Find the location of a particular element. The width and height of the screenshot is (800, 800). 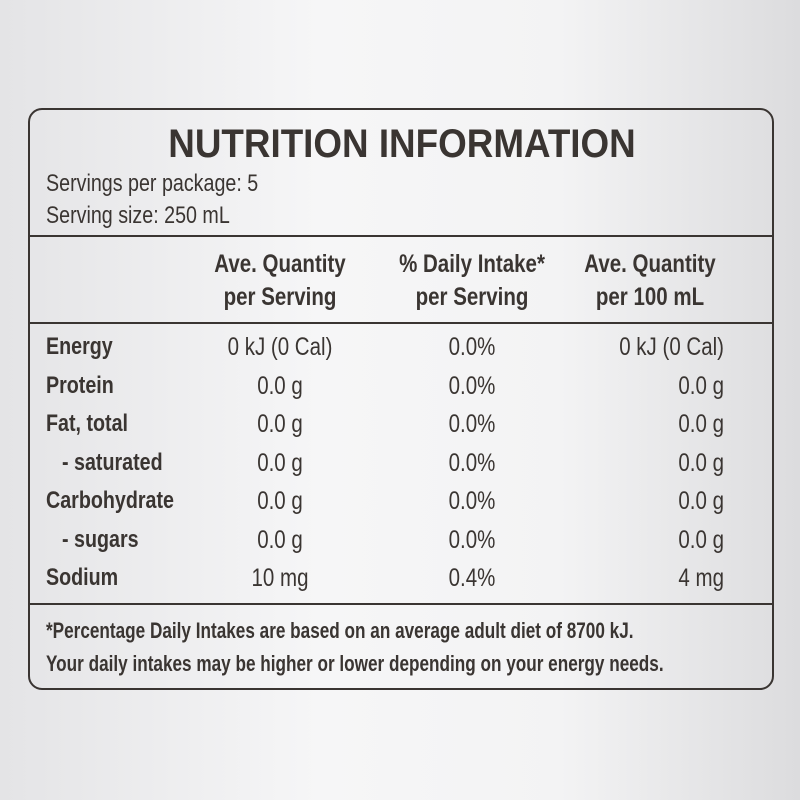

cell-value: 10 mg is located at coordinates (280, 578).